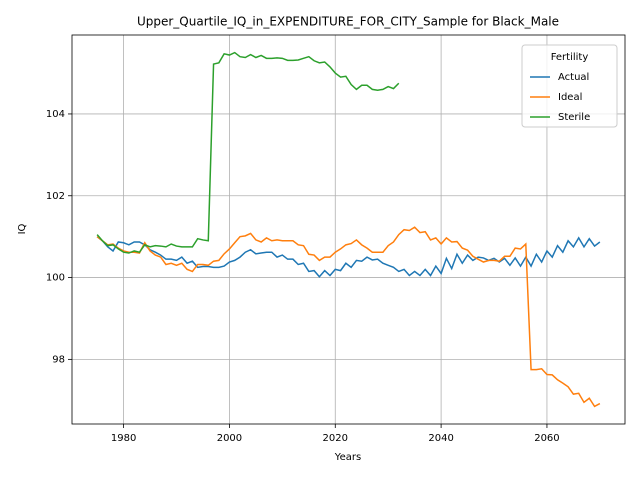 This screenshot has width=640, height=480. I want to click on legend-box, so click(569, 86).